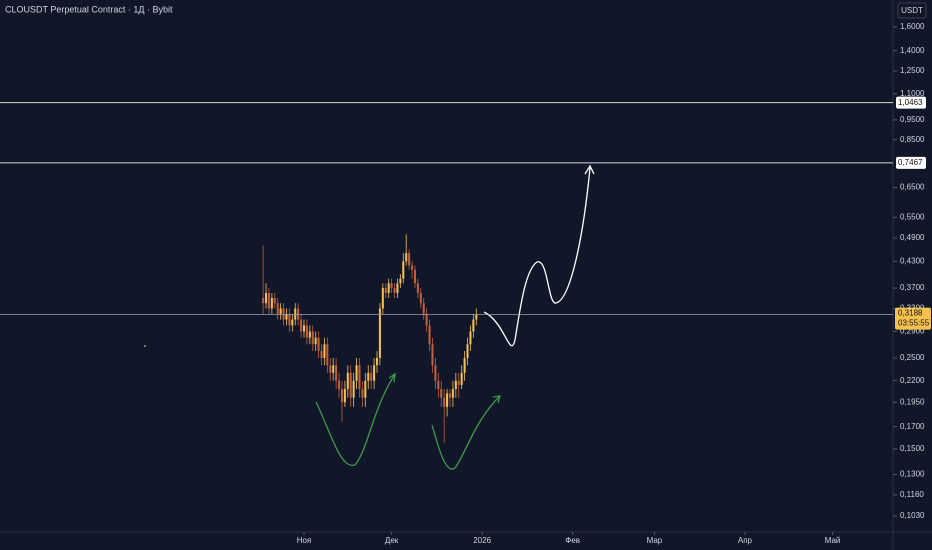  Describe the element at coordinates (912, 26) in the screenshot. I see `y-tick-label: 1,6000` at that location.